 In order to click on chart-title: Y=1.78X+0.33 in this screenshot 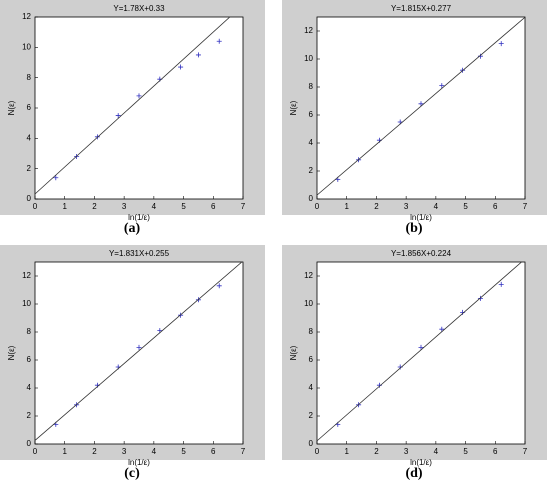, I will do `click(139, 8)`.